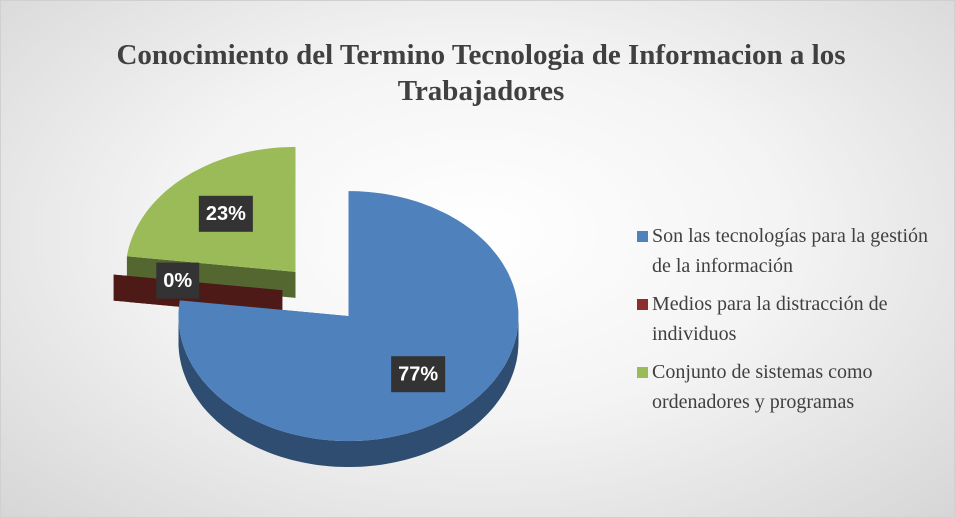 The image size is (955, 518). I want to click on legend-item: Medios para la distracción de individuos, so click(792, 319).